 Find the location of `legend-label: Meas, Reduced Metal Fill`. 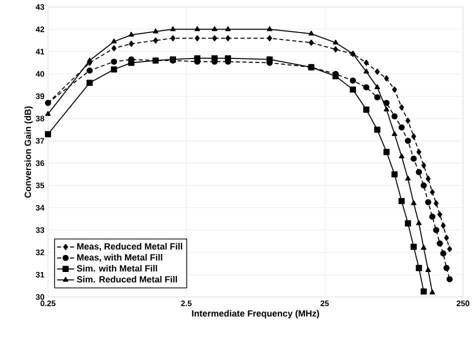

legend-label: Meas, Reduced Metal Fill is located at coordinates (129, 246).